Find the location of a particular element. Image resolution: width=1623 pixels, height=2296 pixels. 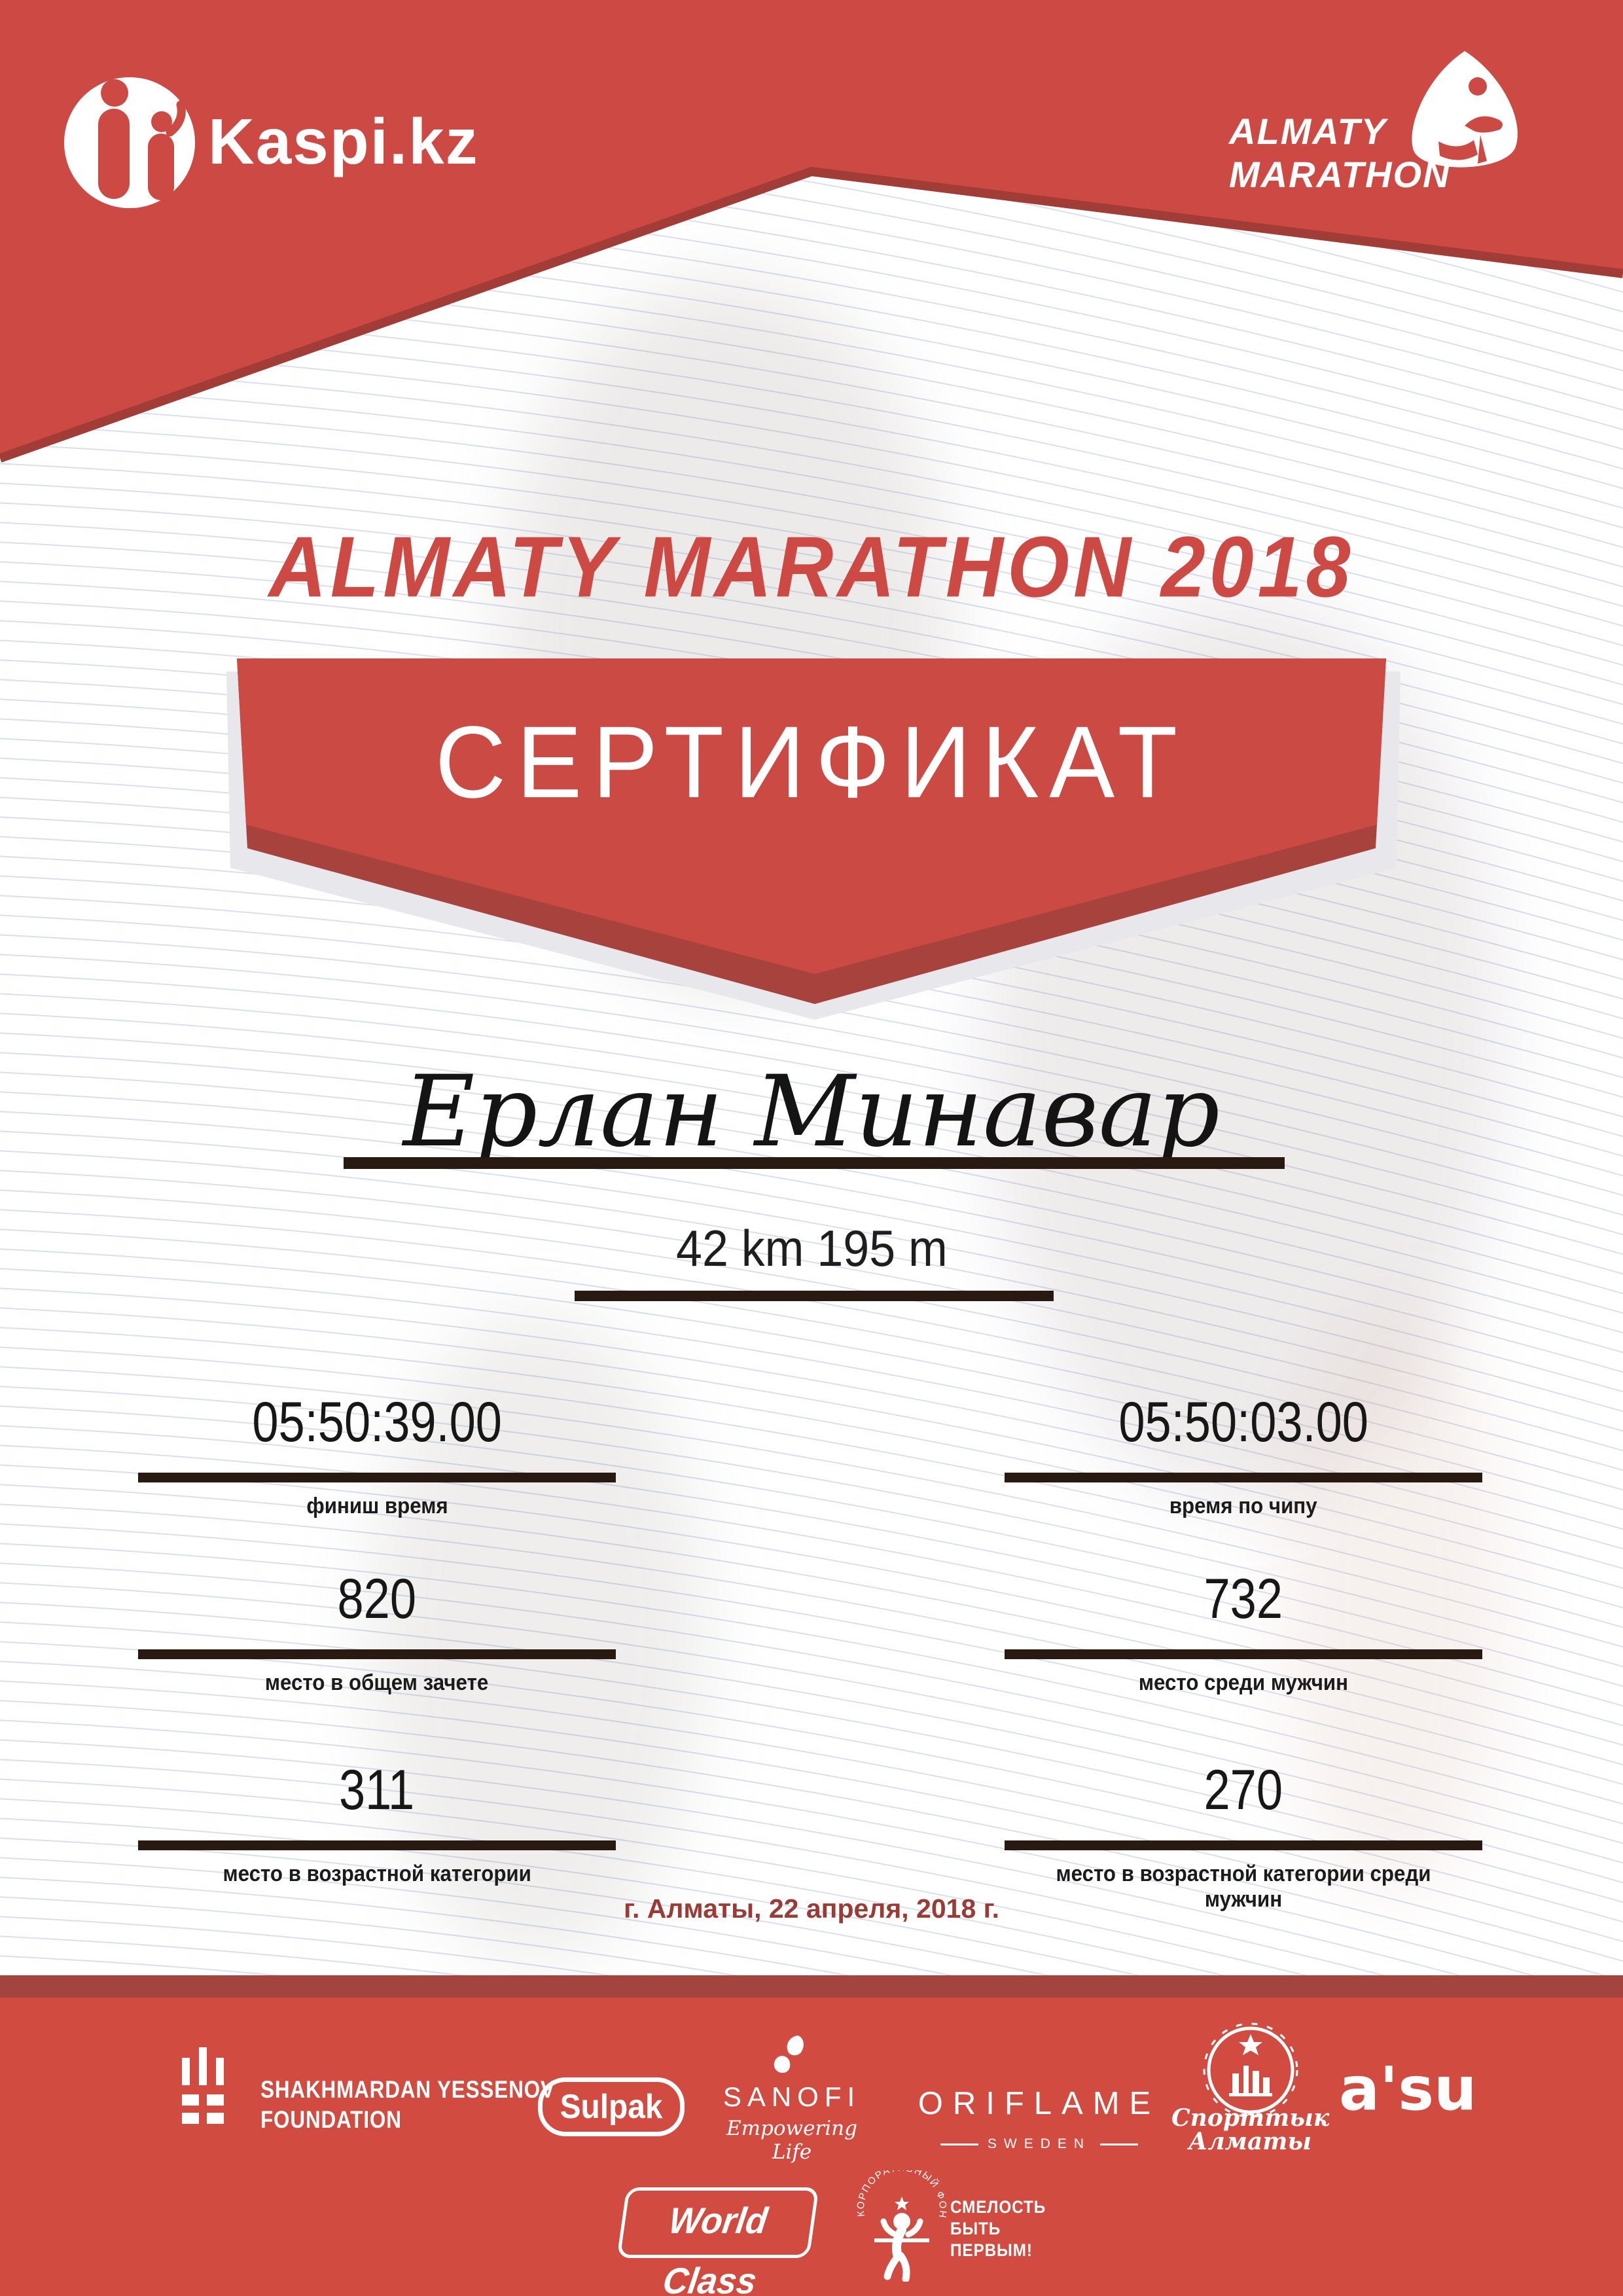

stat-finish-time: 05:50:39.00 финиш время is located at coordinates (377, 1452).